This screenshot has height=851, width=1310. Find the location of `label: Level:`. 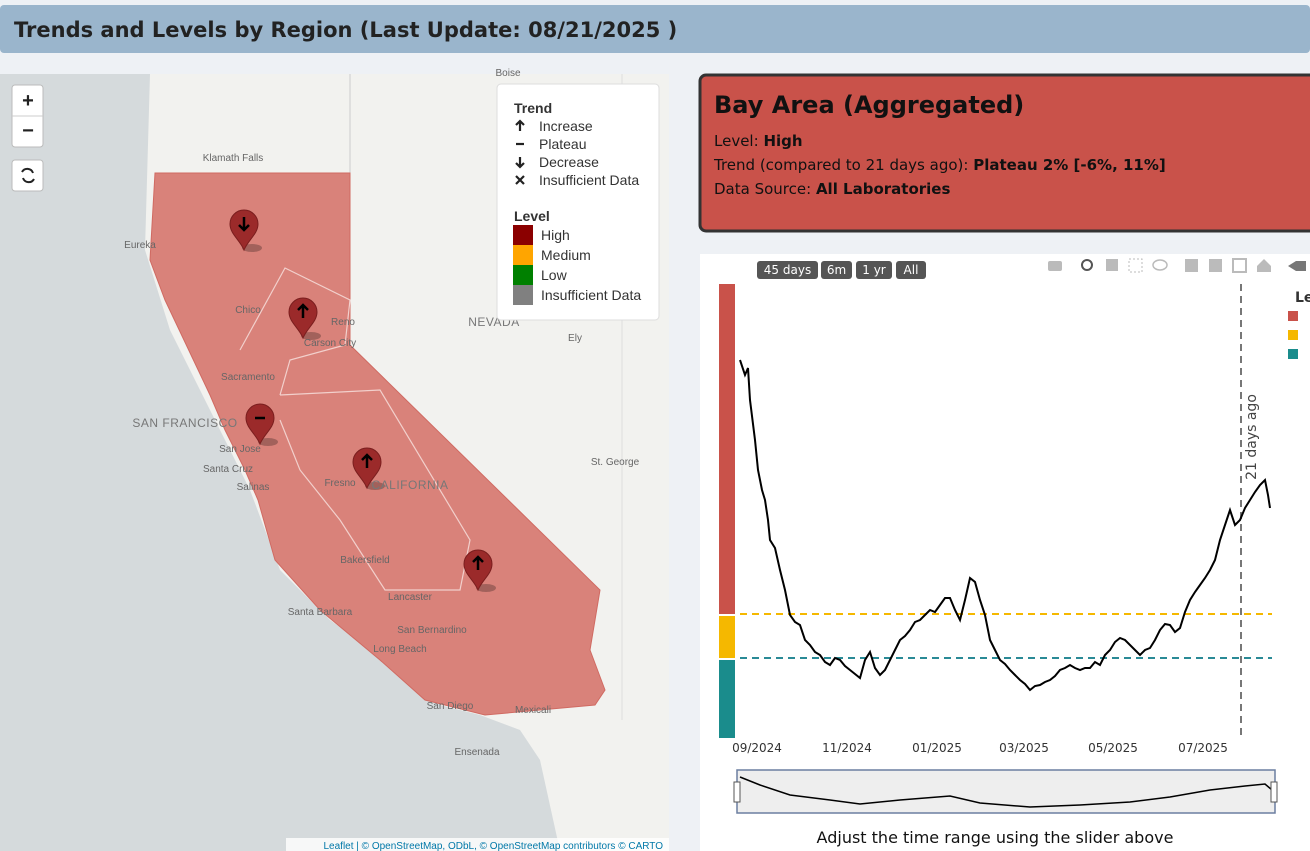

label: Level: is located at coordinates (736, 141).